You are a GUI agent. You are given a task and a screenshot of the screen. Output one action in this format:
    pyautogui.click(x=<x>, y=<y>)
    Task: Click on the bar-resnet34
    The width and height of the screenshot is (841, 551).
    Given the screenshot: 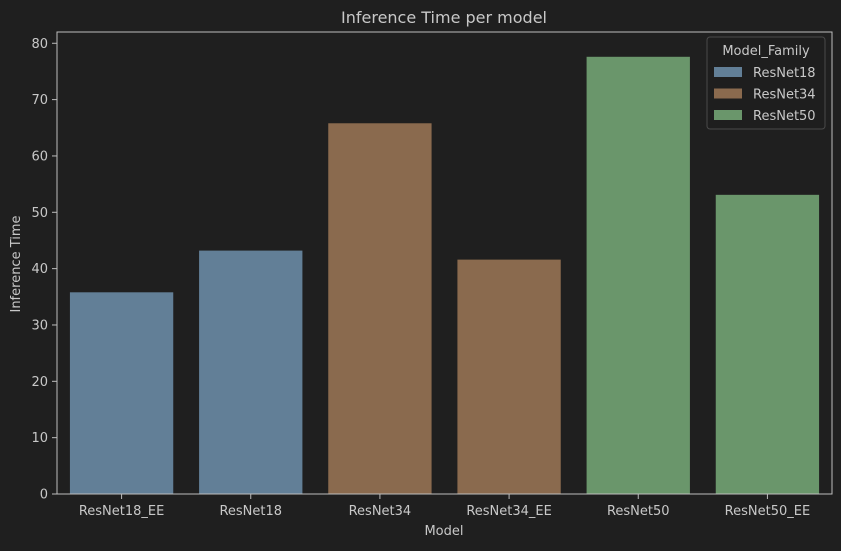 What is the action you would take?
    pyautogui.click(x=380, y=309)
    